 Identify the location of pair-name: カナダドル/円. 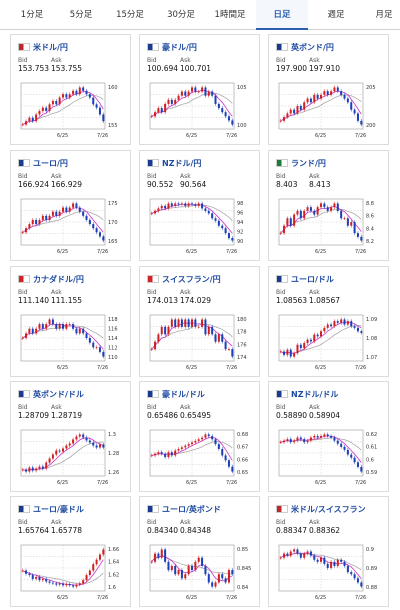
(58, 279).